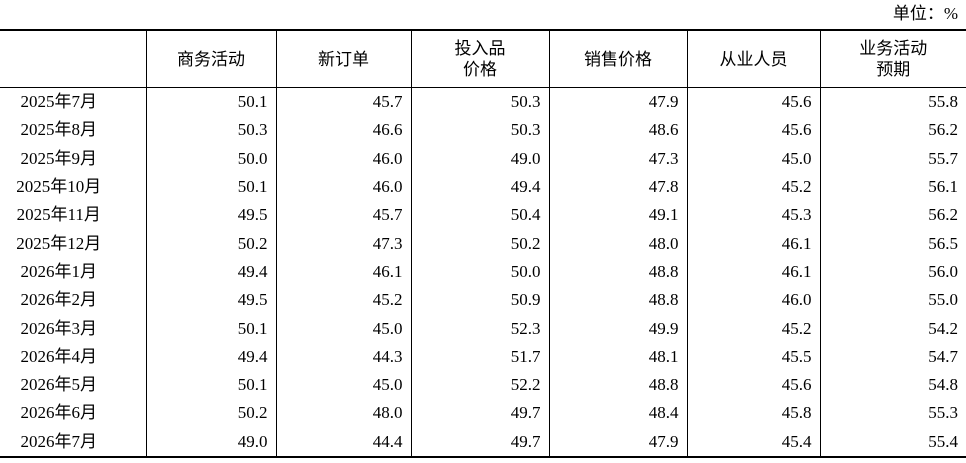  What do you see at coordinates (617, 187) in the screenshot?
I see `value-cell: 47.8` at bounding box center [617, 187].